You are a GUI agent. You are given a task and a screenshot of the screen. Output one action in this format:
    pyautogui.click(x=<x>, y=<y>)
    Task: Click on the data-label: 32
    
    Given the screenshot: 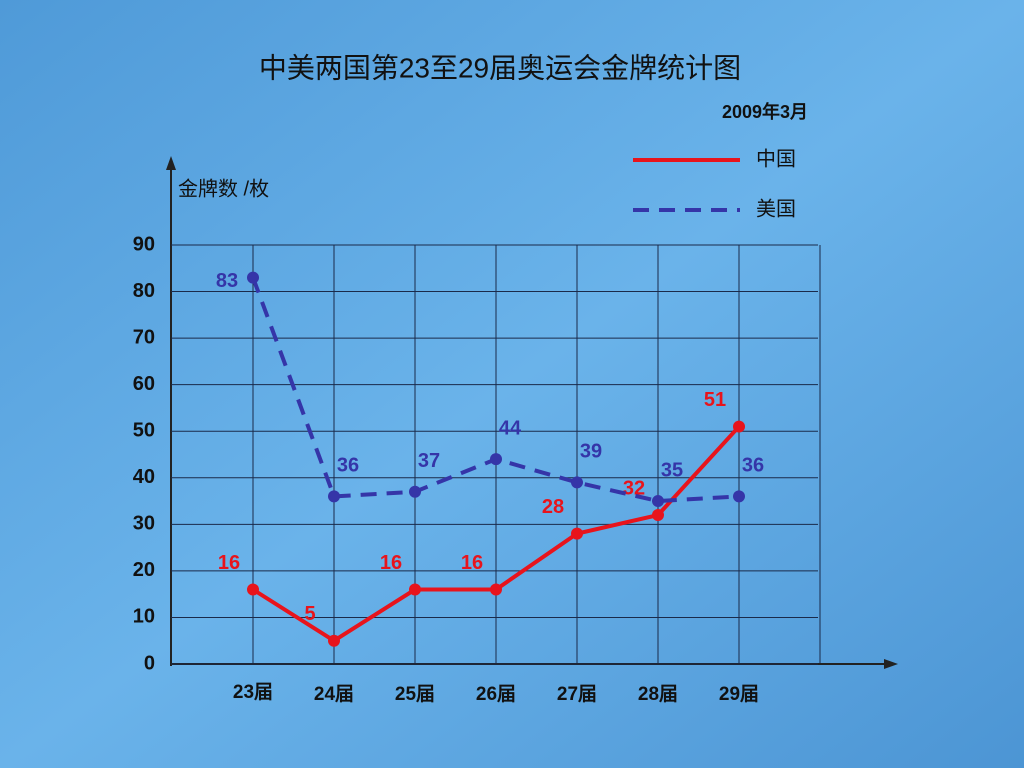 What is the action you would take?
    pyautogui.click(x=634, y=488)
    